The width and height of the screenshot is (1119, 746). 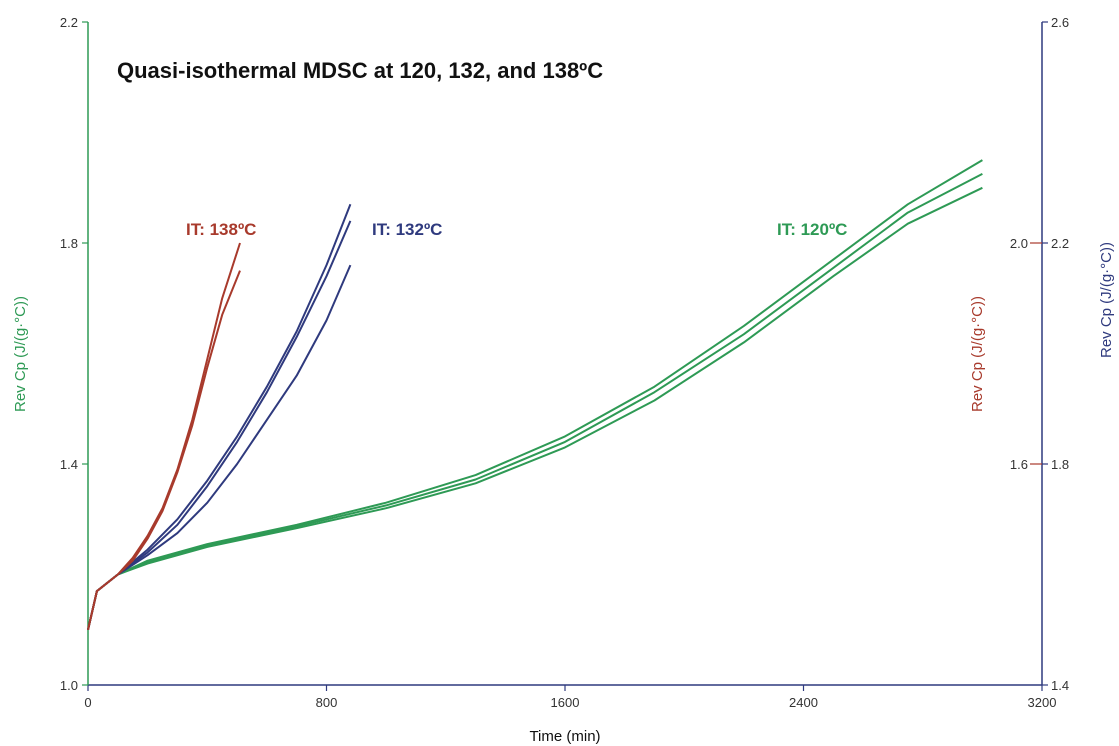 I want to click on left-y-tick-label: 1.8, so click(x=69, y=243).